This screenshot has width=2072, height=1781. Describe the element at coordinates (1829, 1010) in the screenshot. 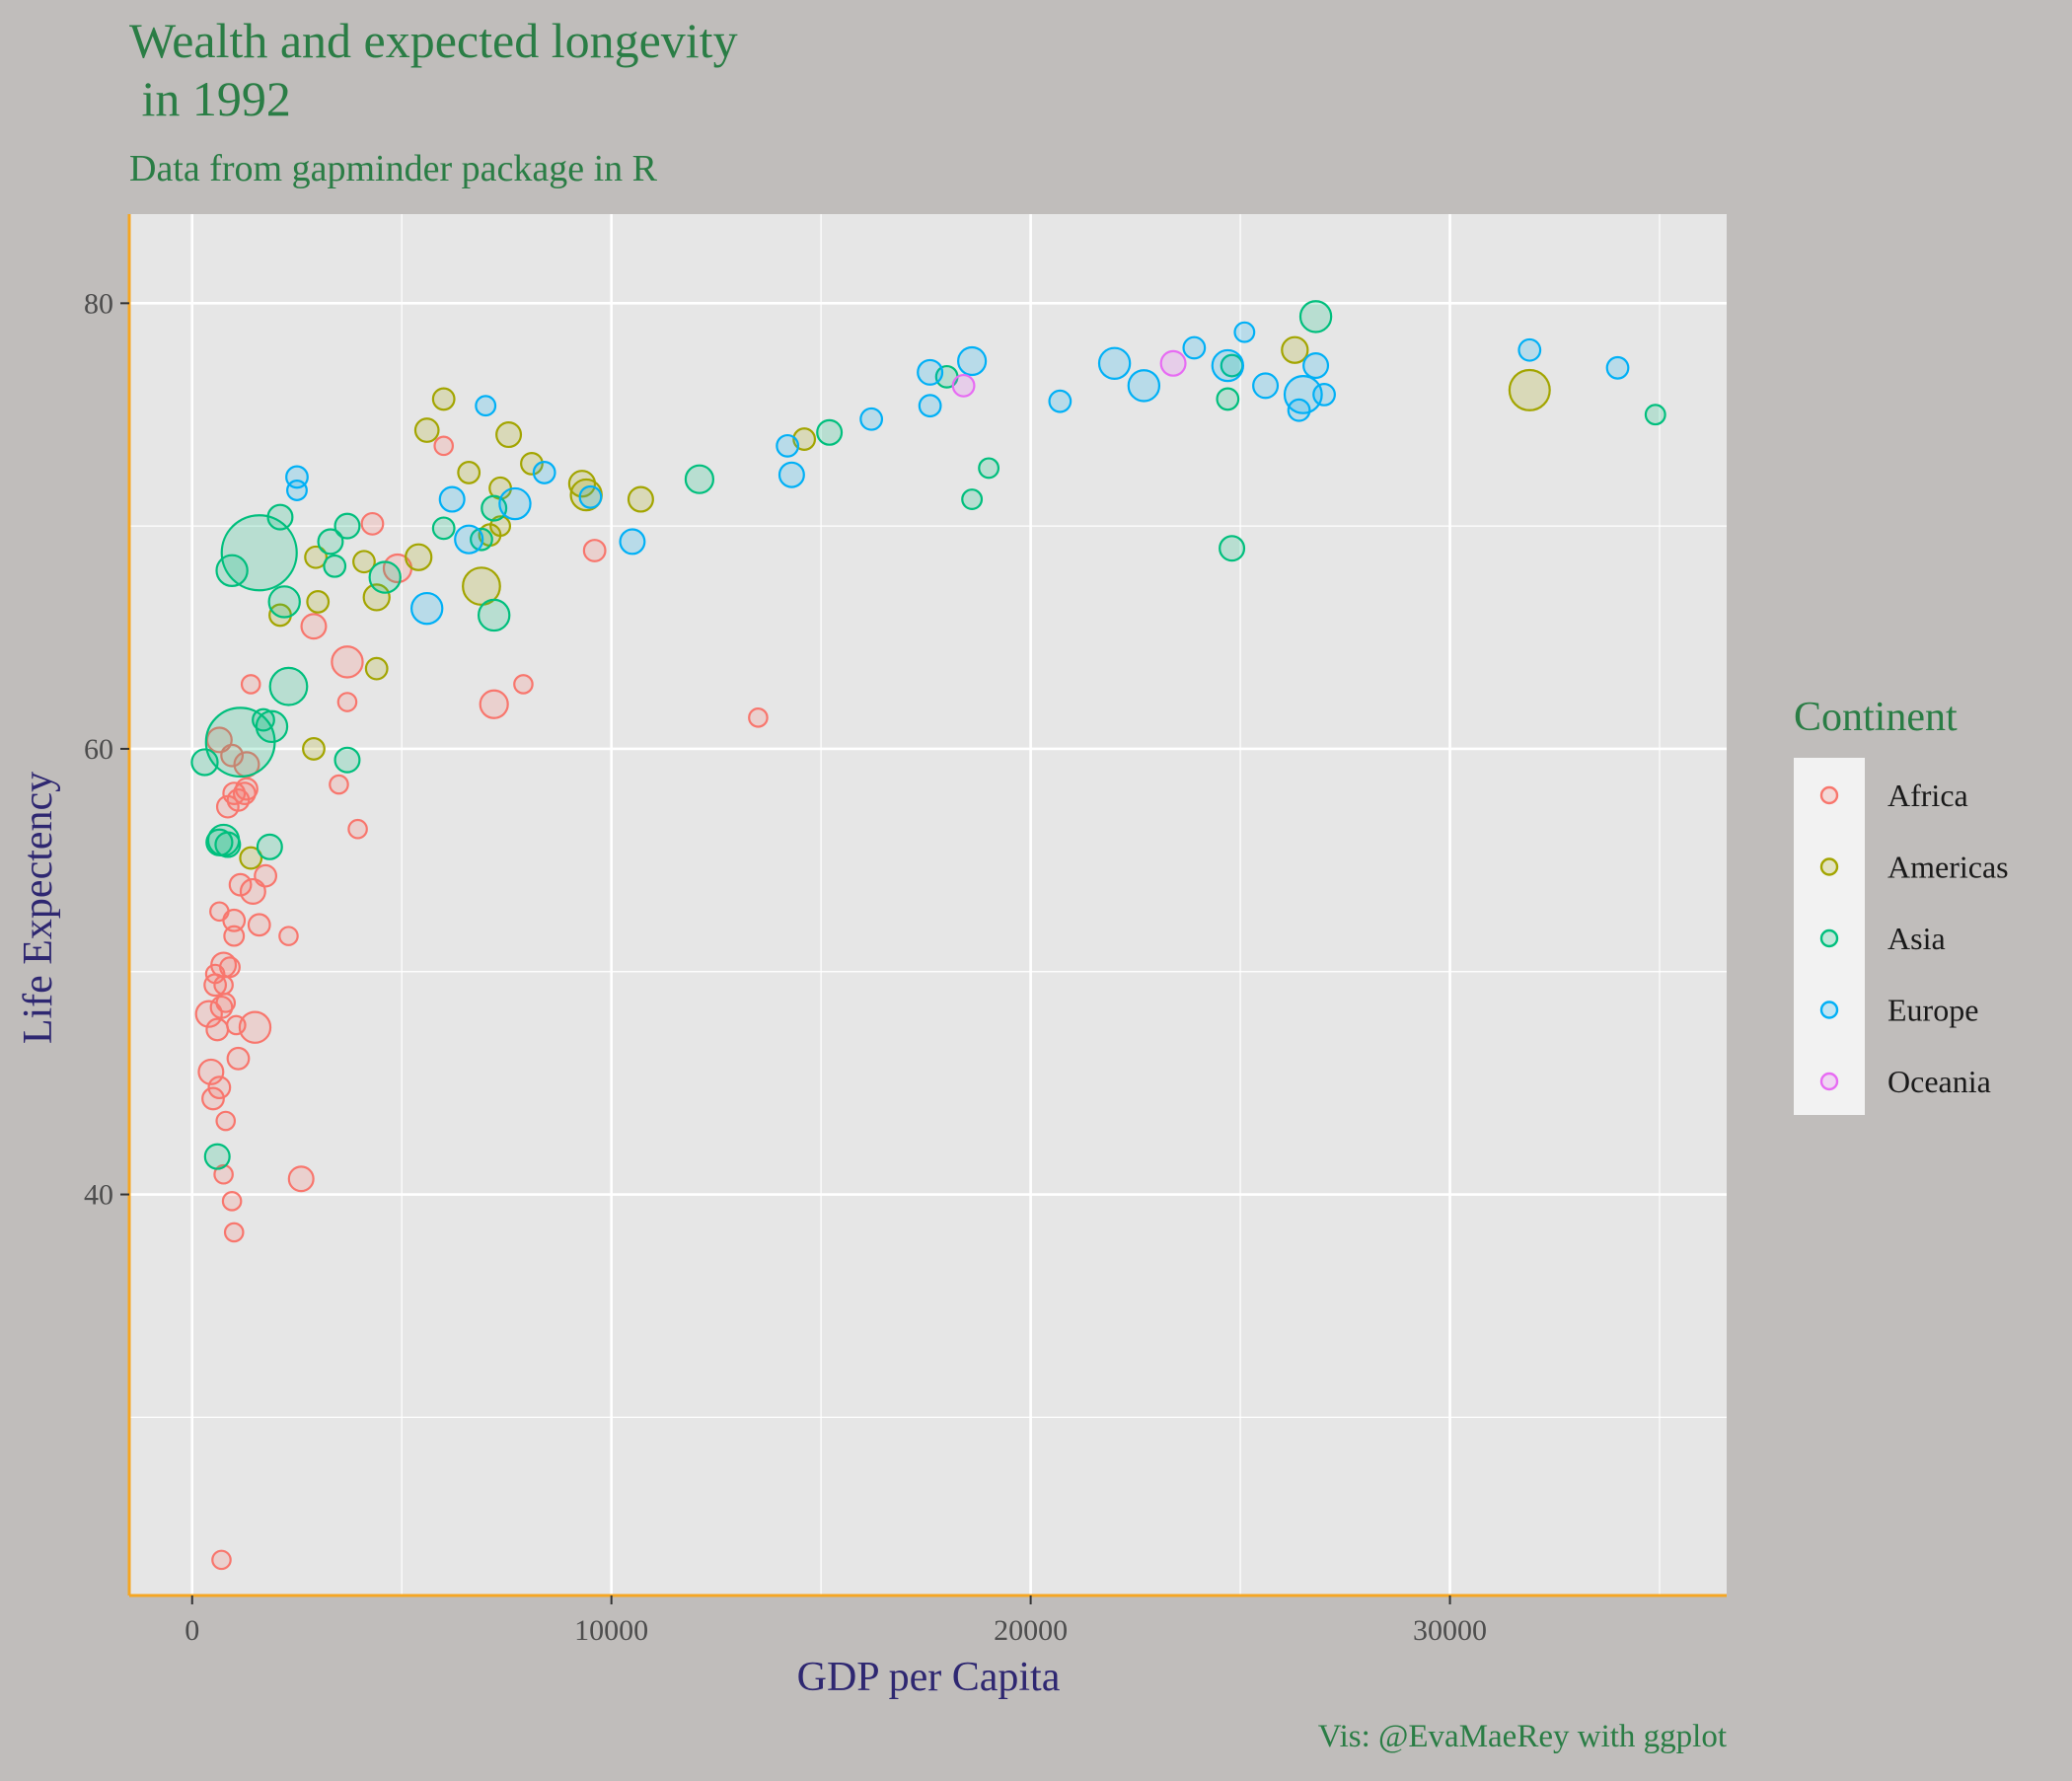

I see `legend-key-europe` at that location.